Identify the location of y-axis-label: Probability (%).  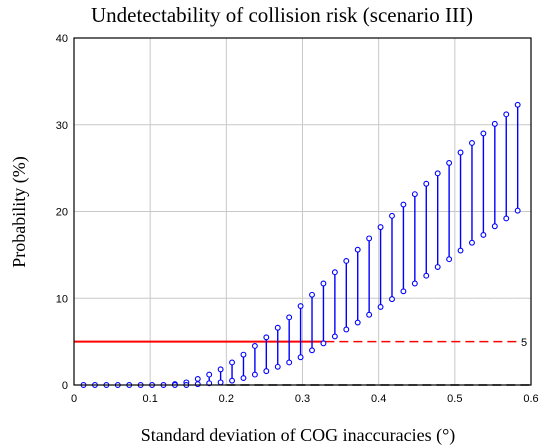
(19, 211).